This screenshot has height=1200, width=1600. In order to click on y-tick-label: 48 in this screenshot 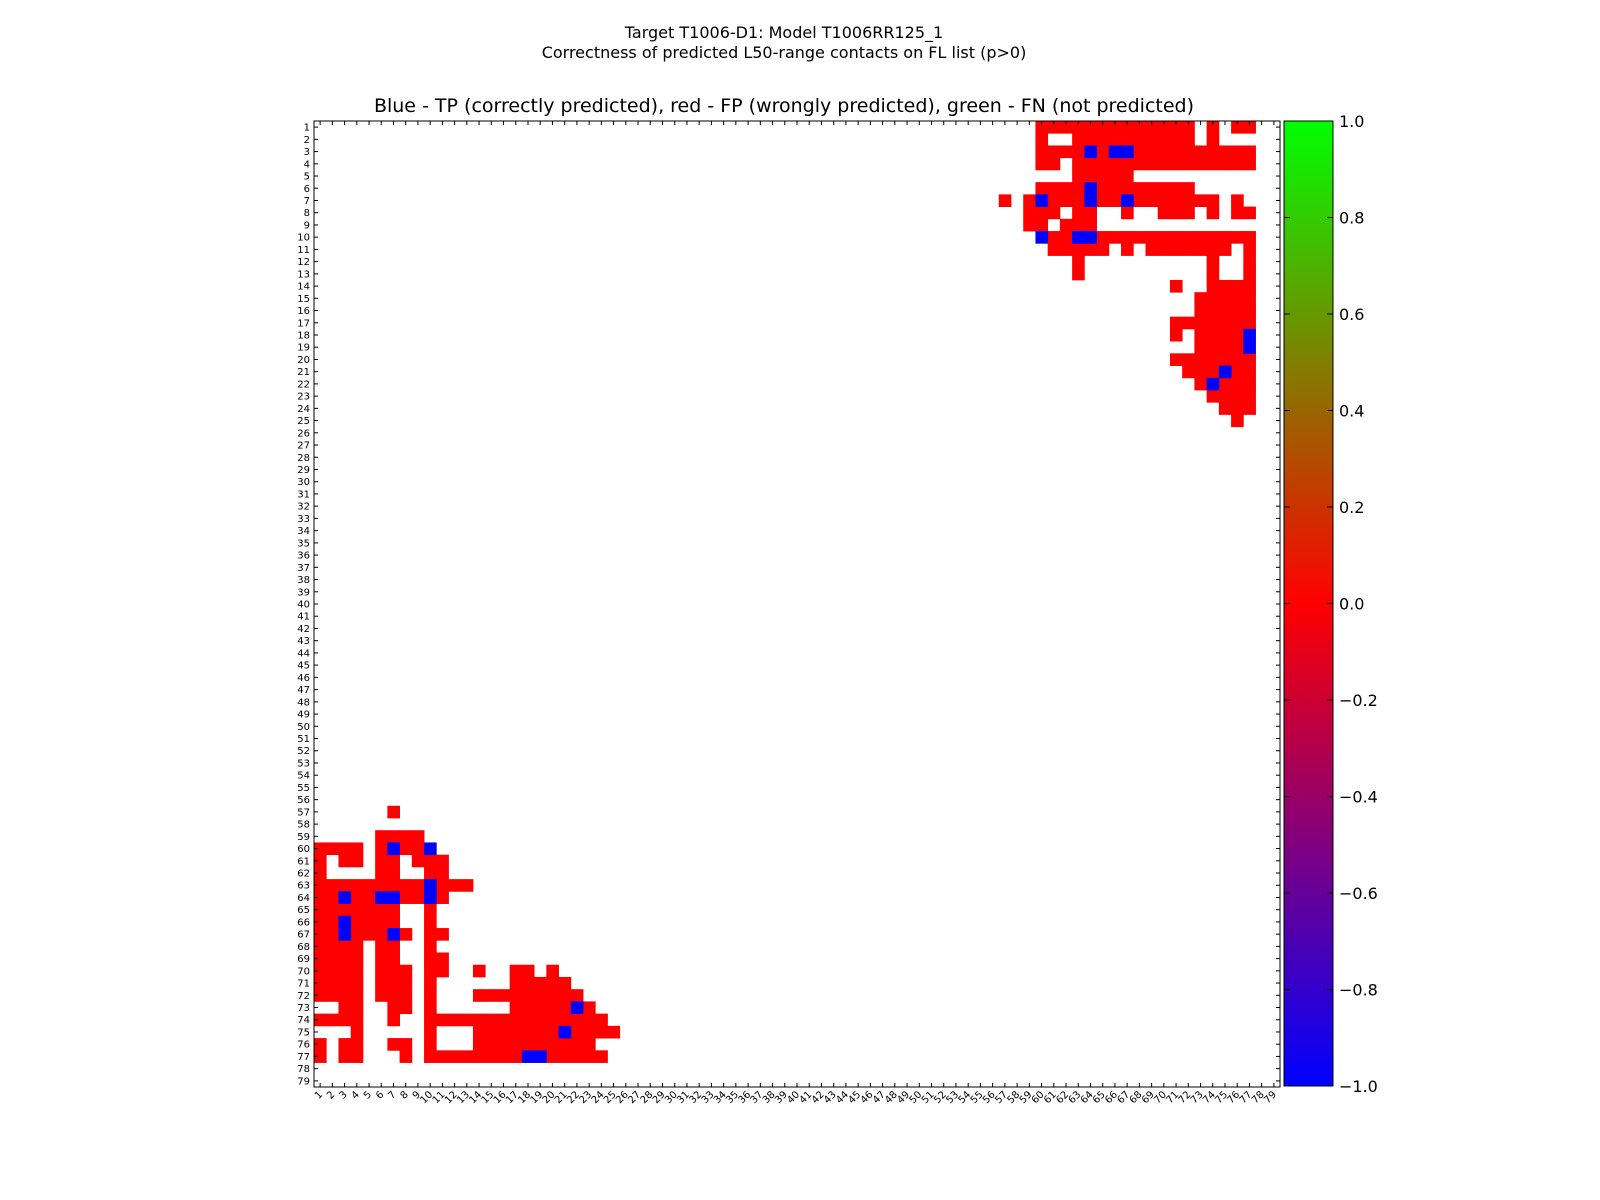, I will do `click(303, 702)`.